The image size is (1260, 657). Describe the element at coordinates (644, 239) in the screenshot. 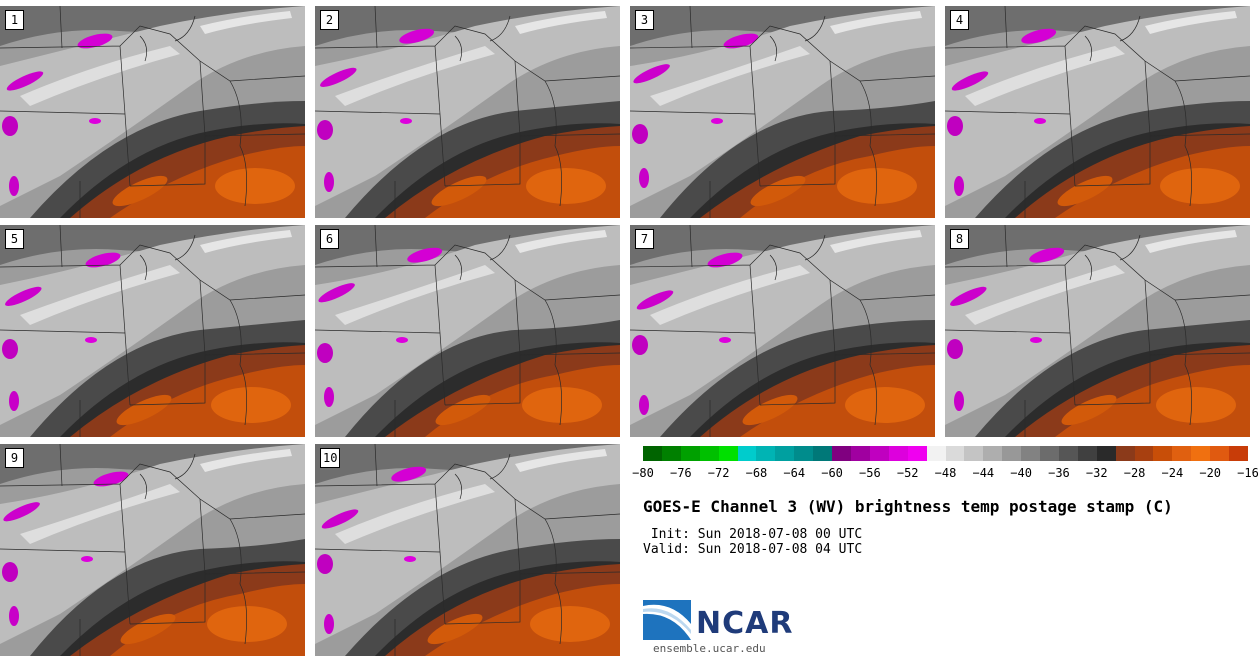

I see `panel-label: 7` at that location.